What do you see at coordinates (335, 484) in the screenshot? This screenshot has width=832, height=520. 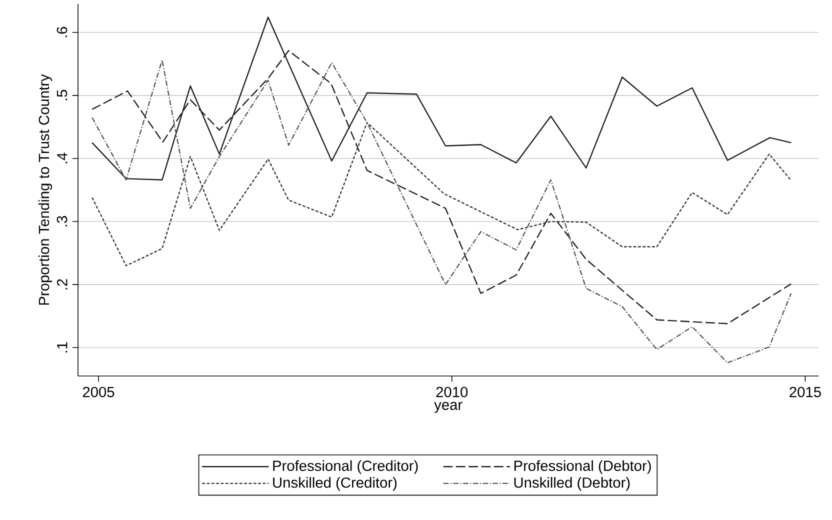 I see `legend-label: Unskilled (Creditor)` at bounding box center [335, 484].